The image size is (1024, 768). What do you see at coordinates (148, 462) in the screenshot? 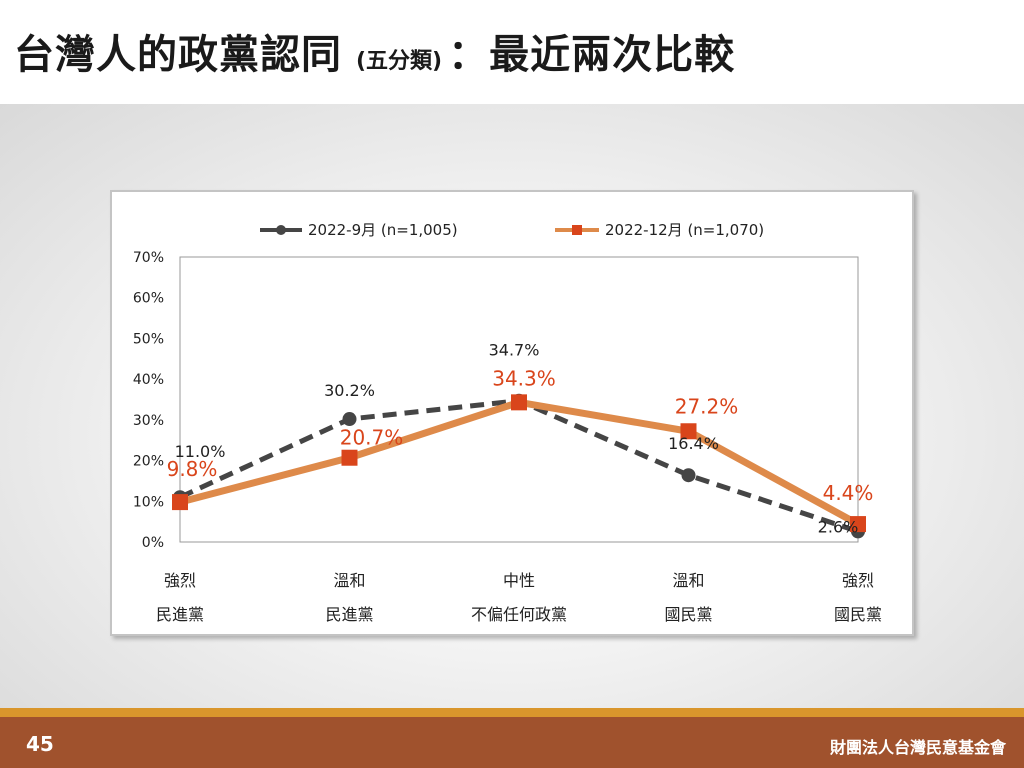
I see `y-tick-label: 20%` at bounding box center [148, 462].